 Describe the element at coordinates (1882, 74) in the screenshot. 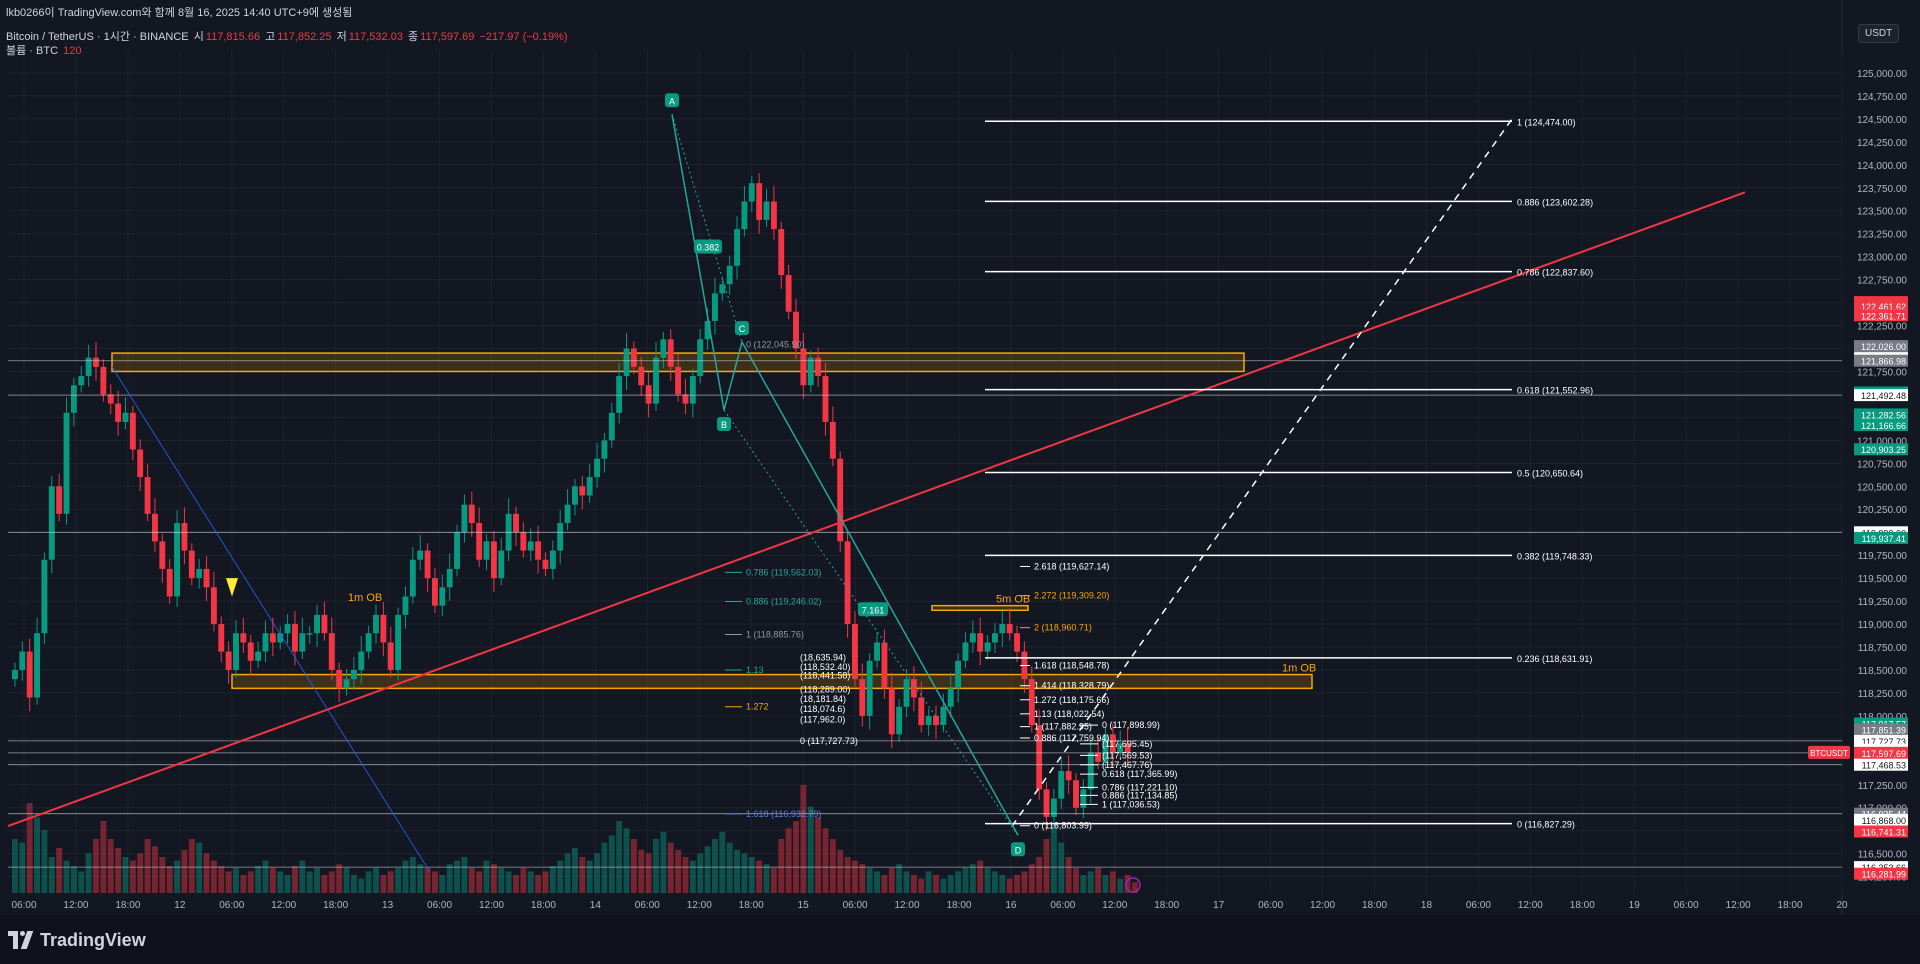

I see `y-tick-label: 125,000.00` at that location.